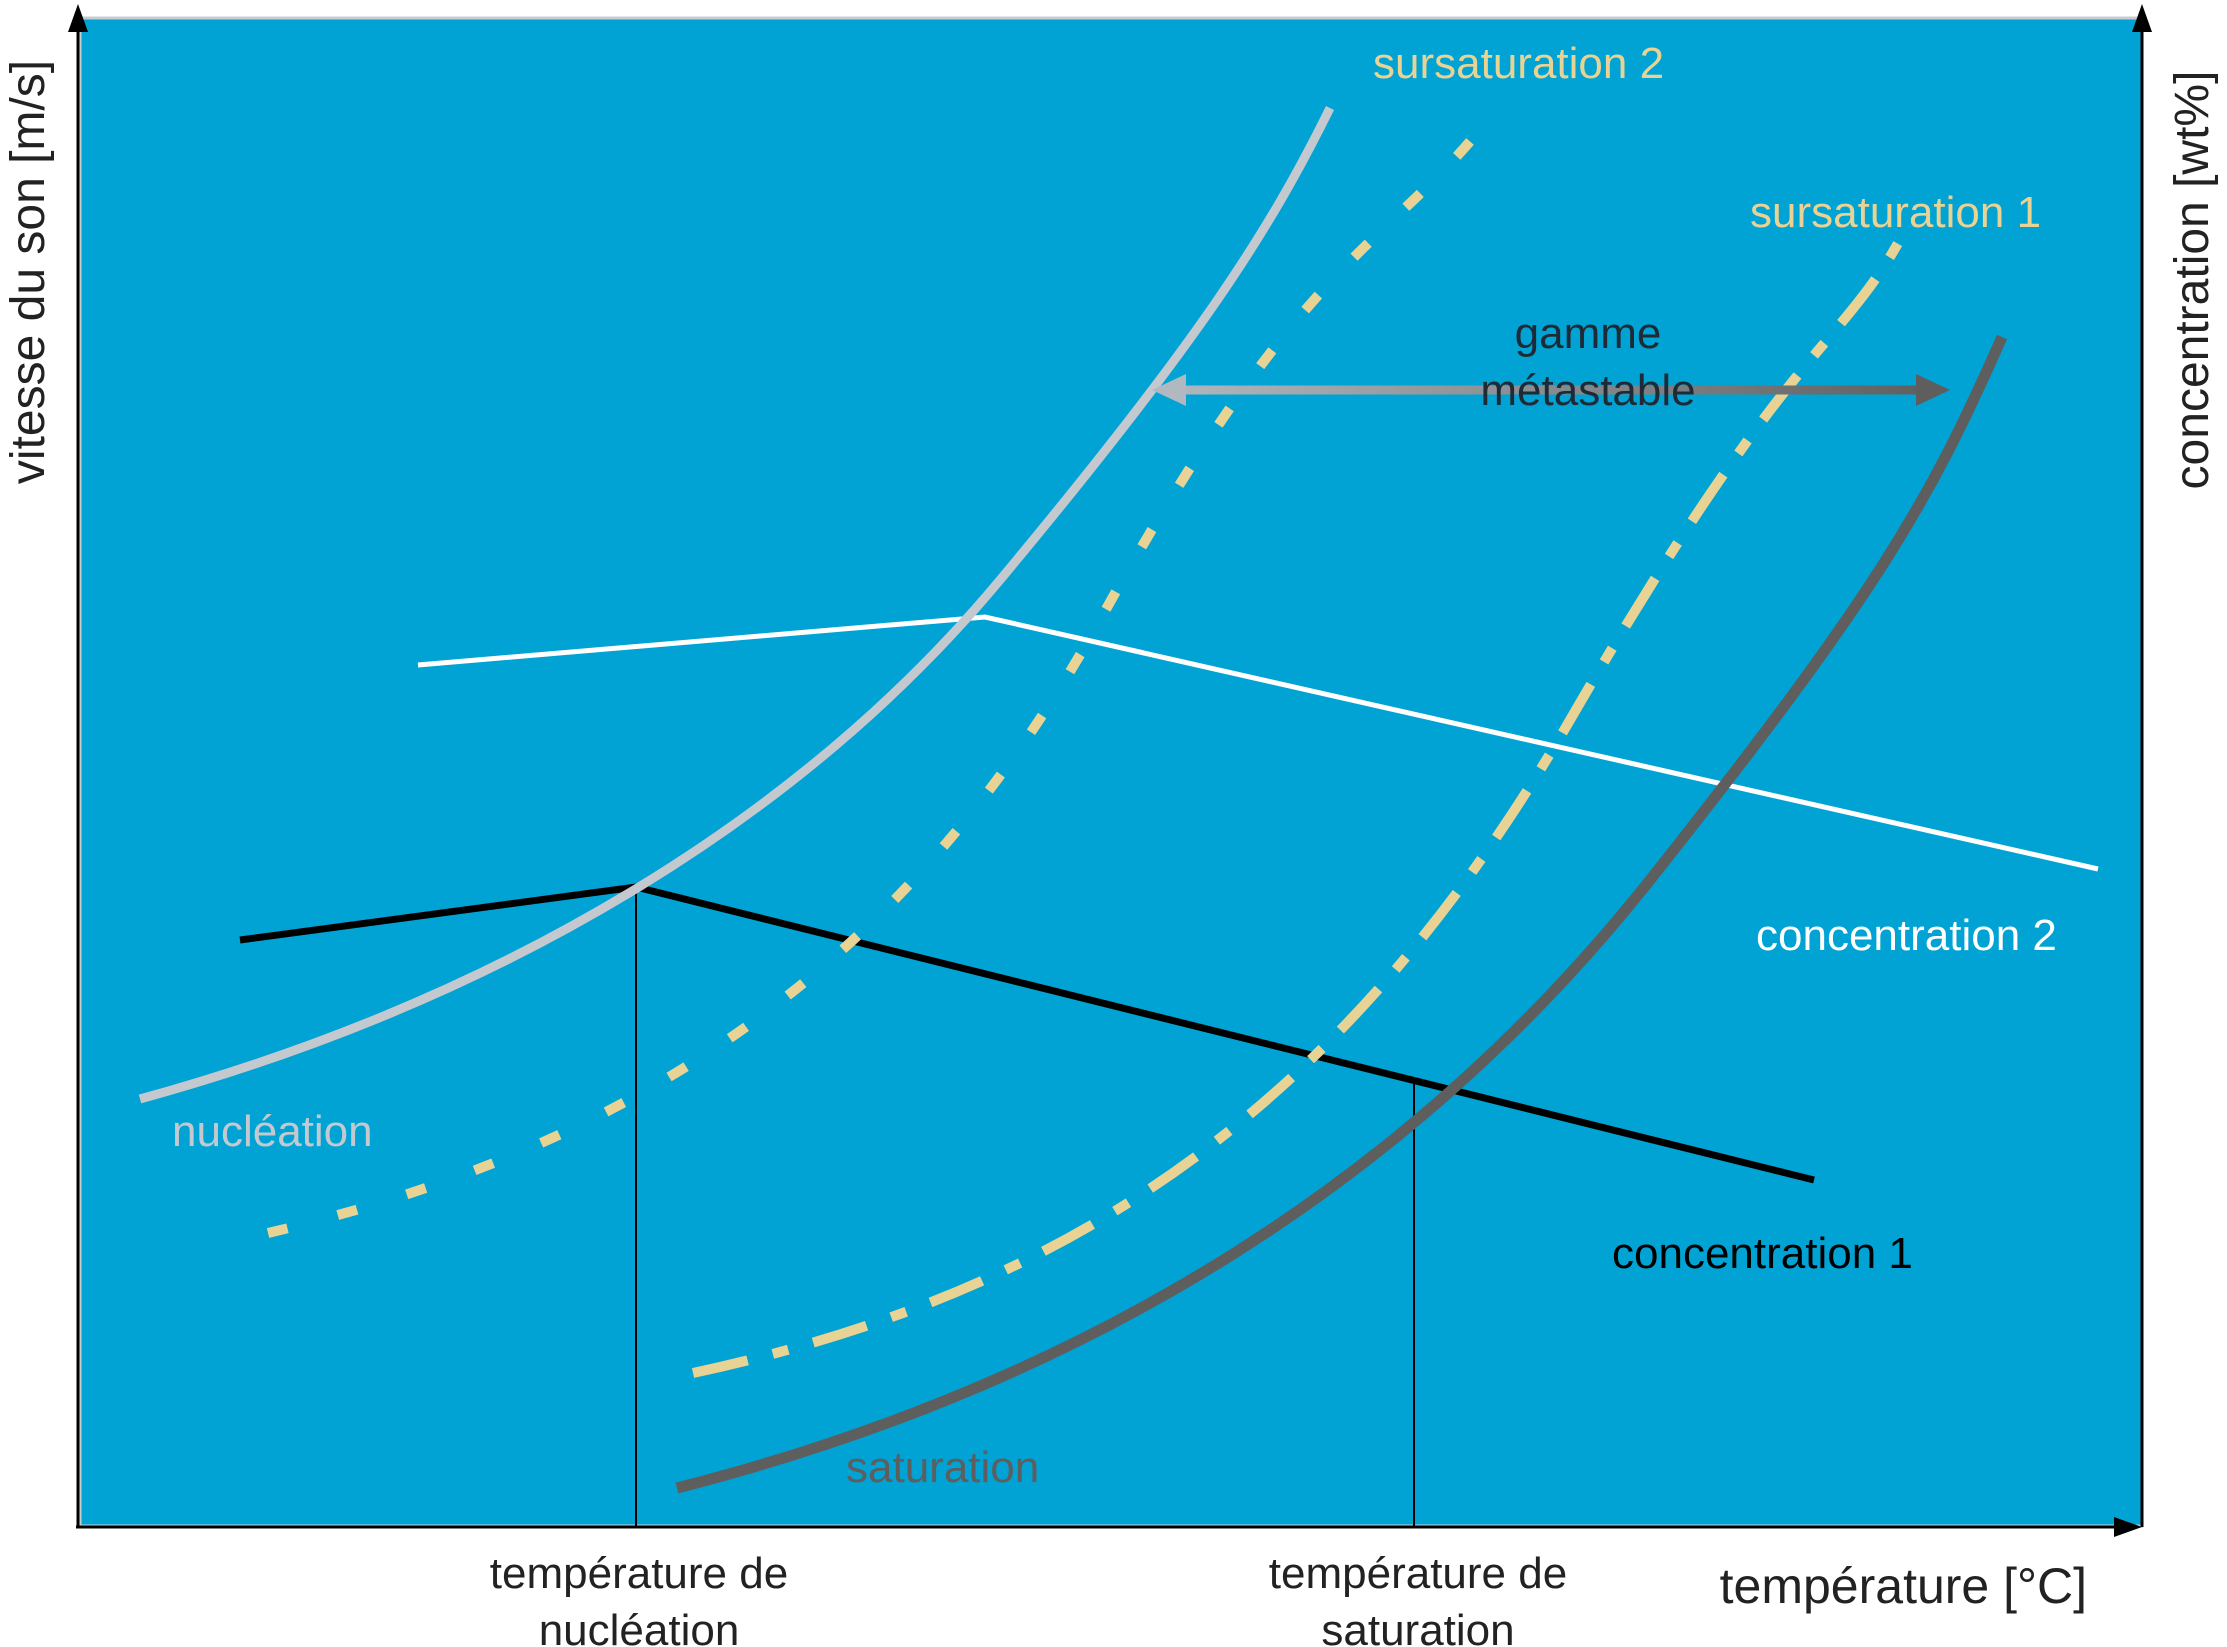 This screenshot has width=2227, height=1647. What do you see at coordinates (28, 272) in the screenshot?
I see `y-axis-left-label: vitesse du son [m/s]` at bounding box center [28, 272].